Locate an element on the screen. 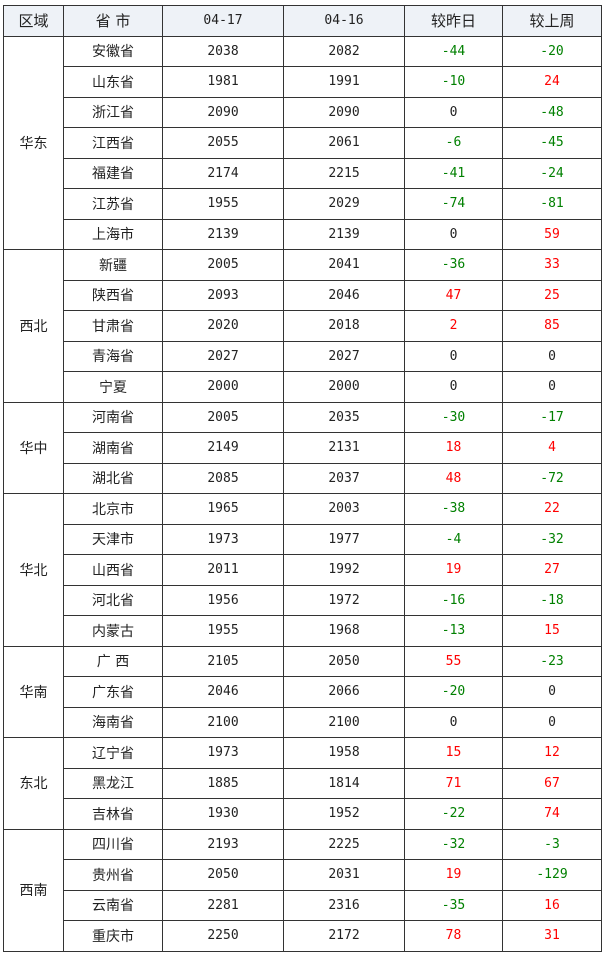 This screenshot has width=606, height=973. province-cell: 广 西 is located at coordinates (113, 661).